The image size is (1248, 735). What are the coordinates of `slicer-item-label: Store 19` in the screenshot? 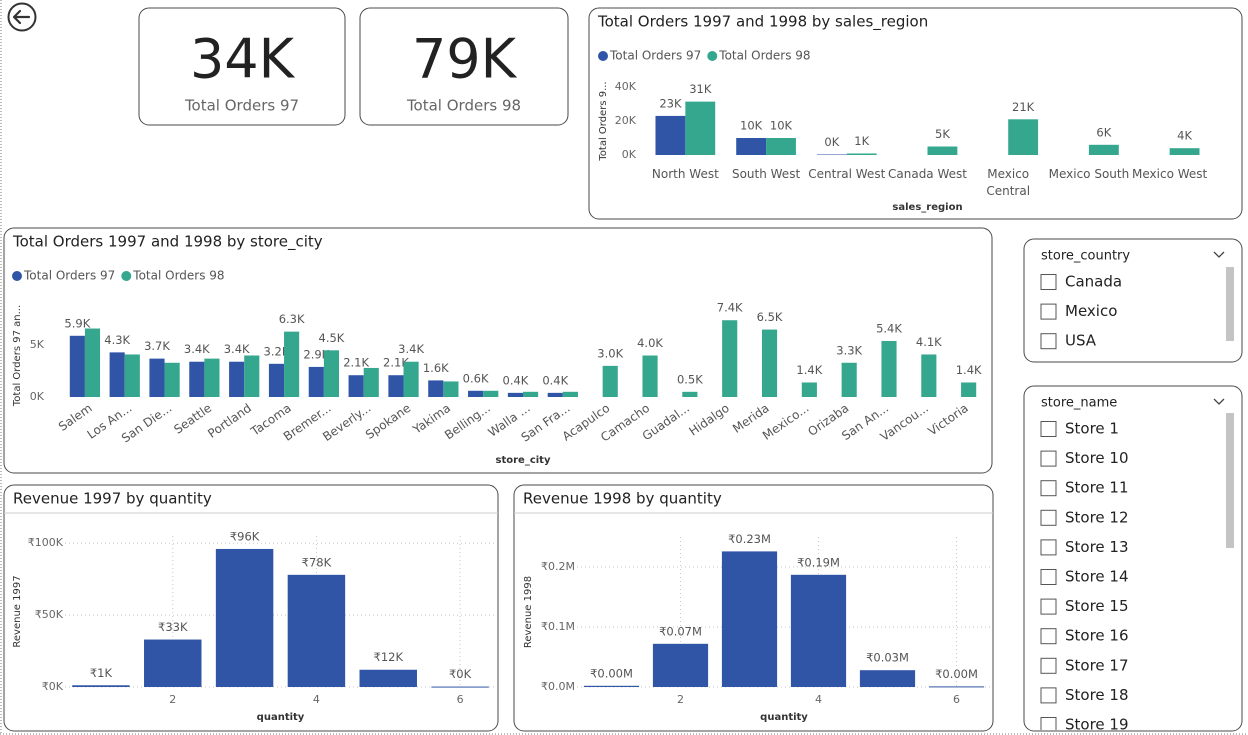 It's located at (1097, 725).